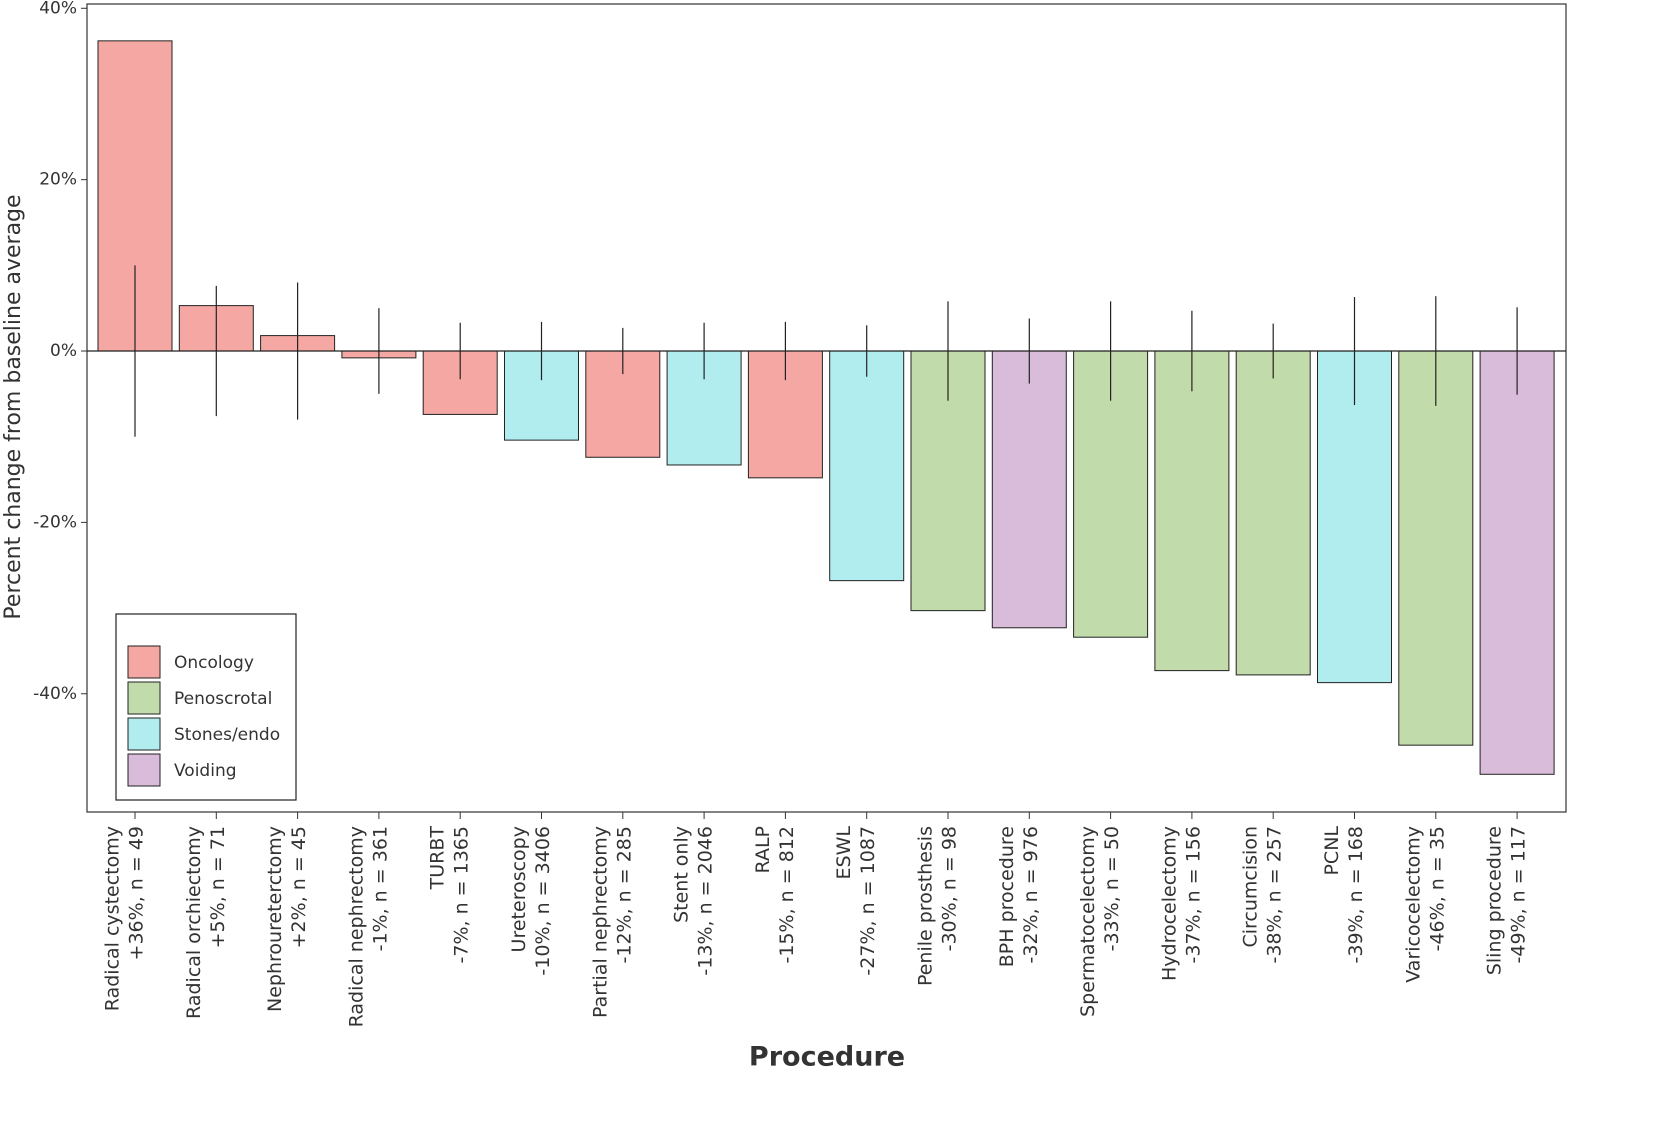  I want to click on legend-label: Stones/endo, so click(227, 735).